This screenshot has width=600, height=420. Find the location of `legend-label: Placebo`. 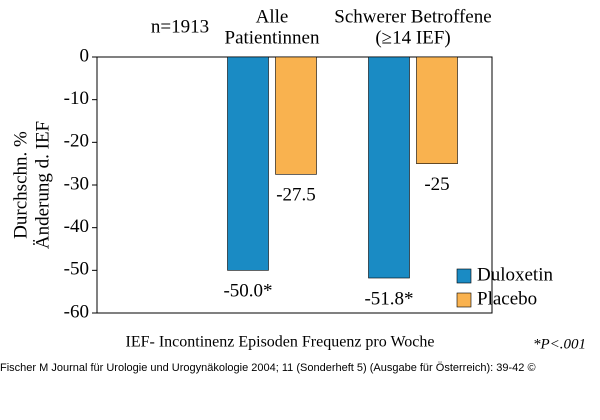

legend-label: Placebo is located at coordinates (507, 298).